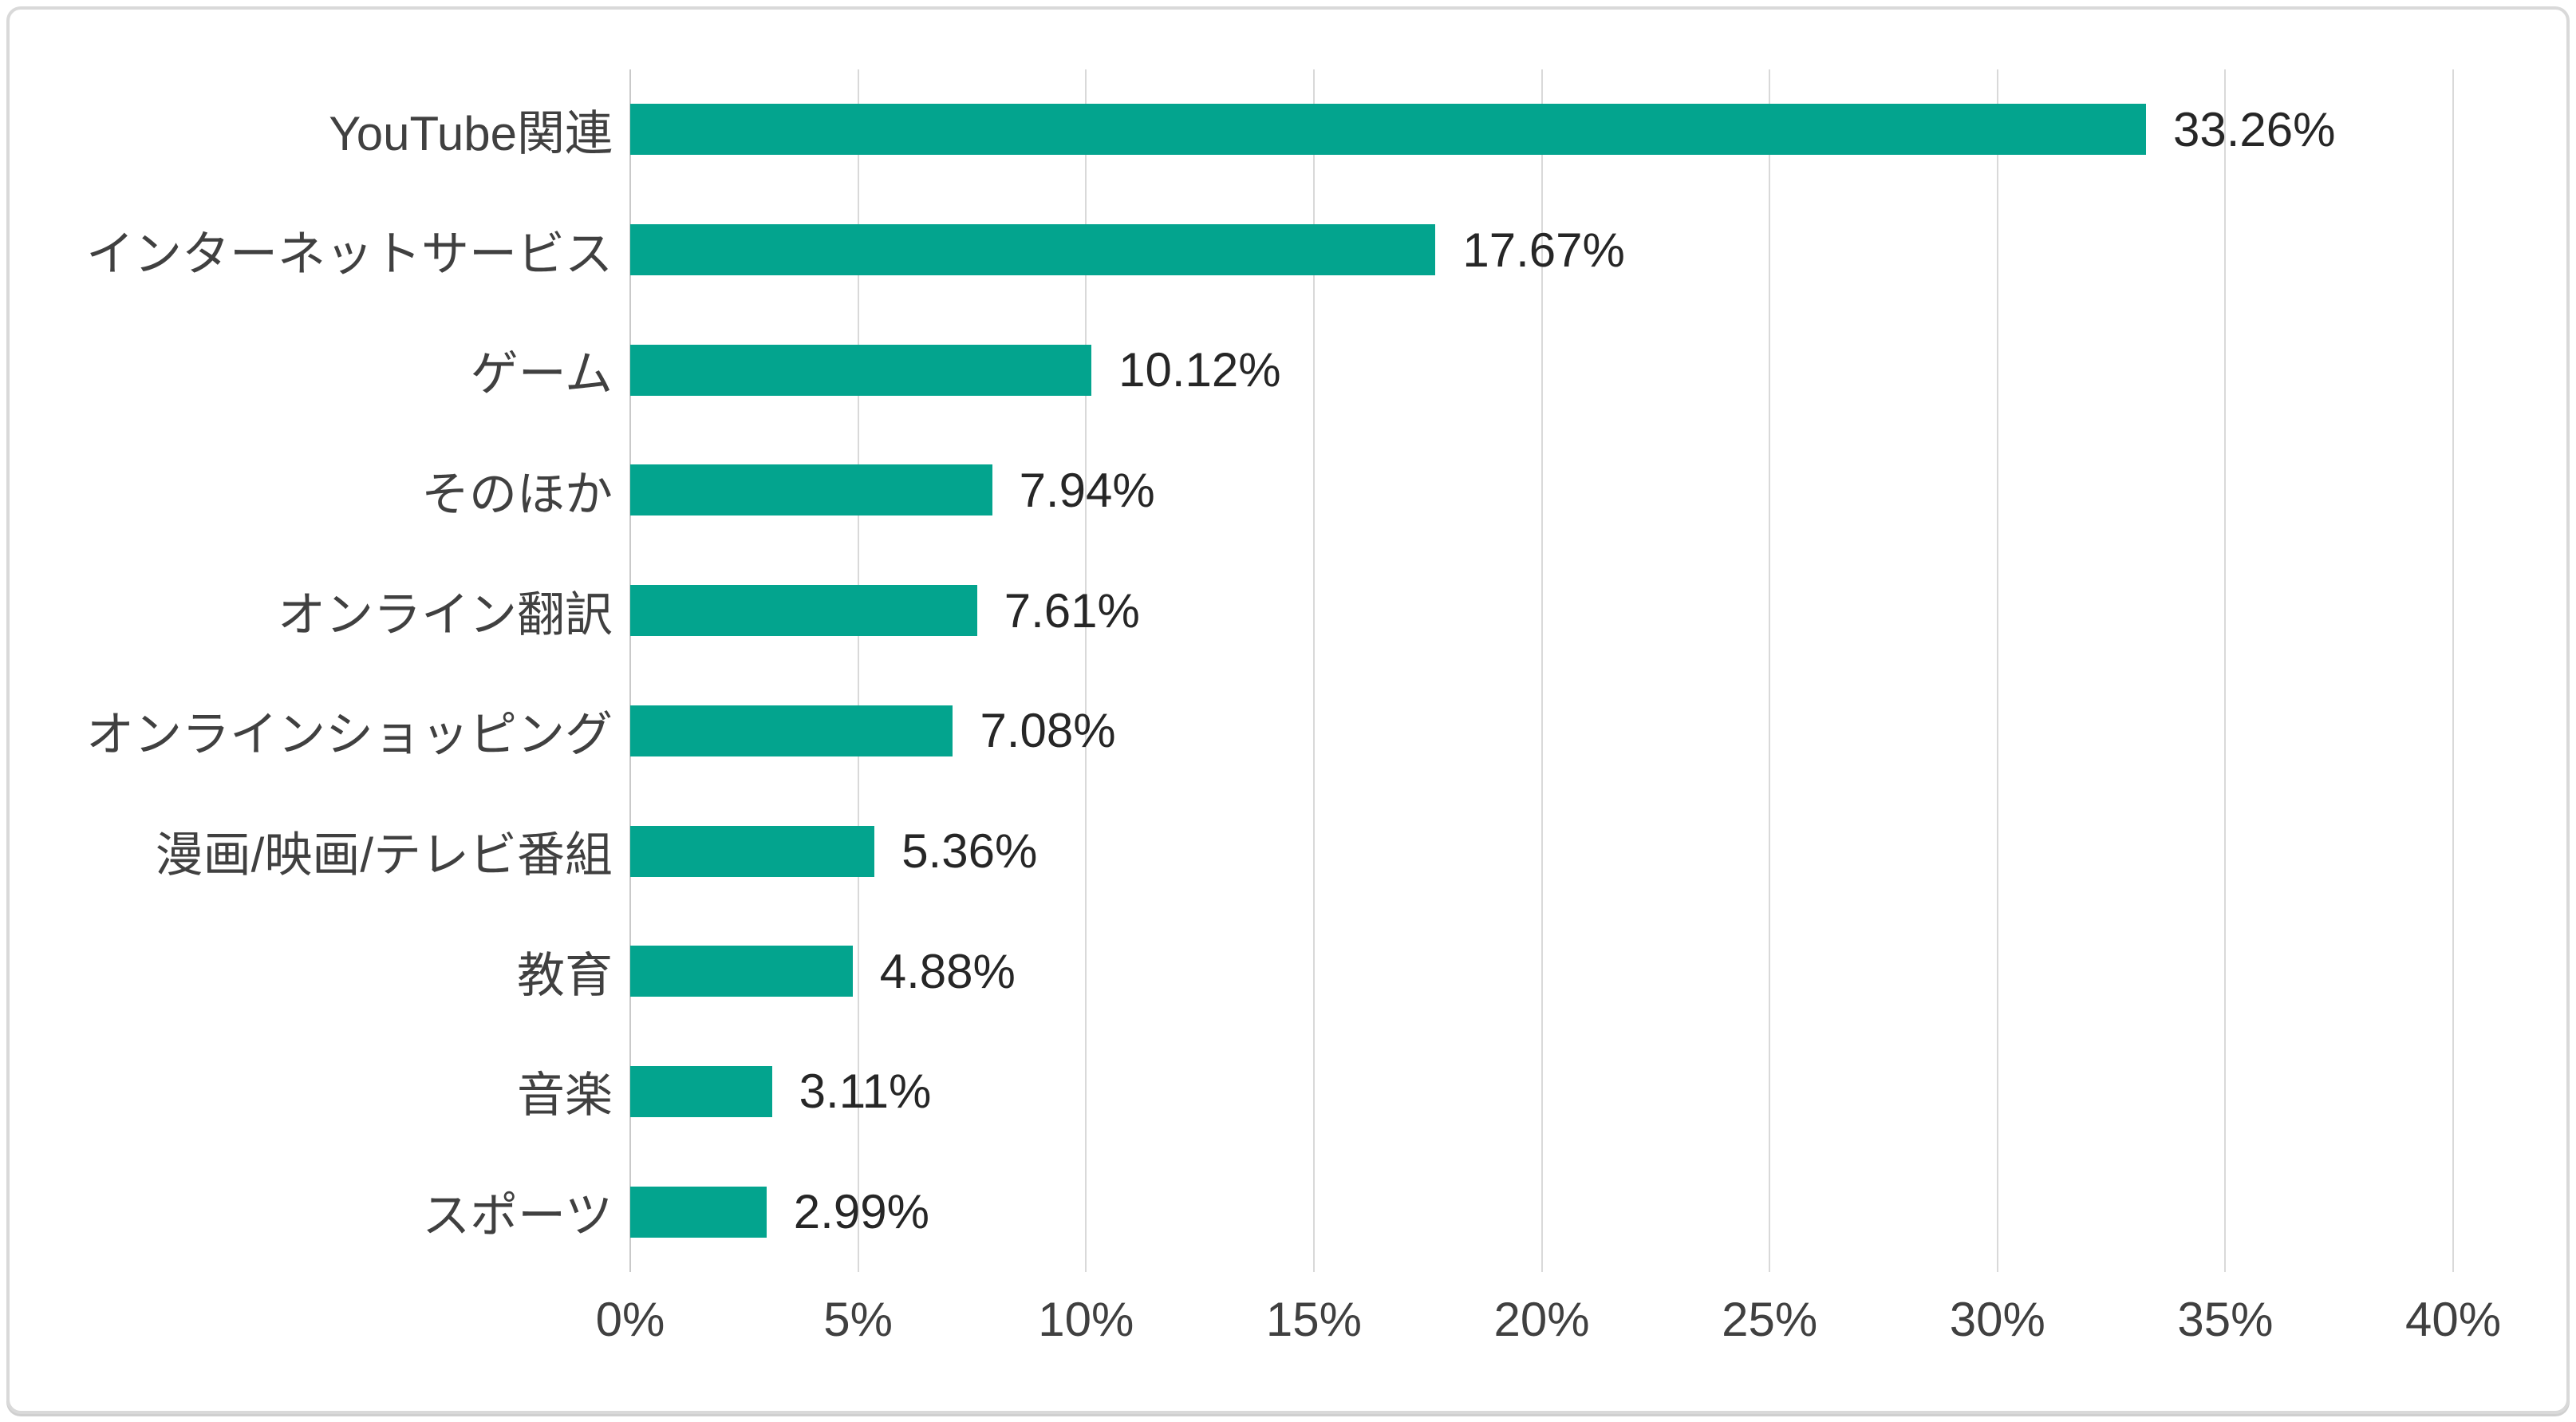  What do you see at coordinates (1072, 610) in the screenshot?
I see `value-label: 7.61%` at bounding box center [1072, 610].